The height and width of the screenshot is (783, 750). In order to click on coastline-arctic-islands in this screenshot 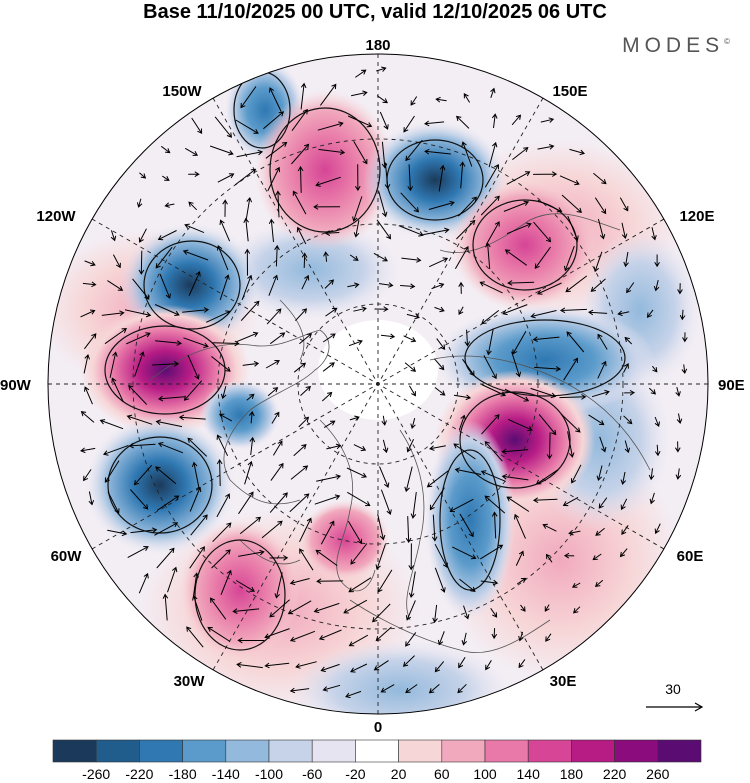, I will do `click(292, 330)`.